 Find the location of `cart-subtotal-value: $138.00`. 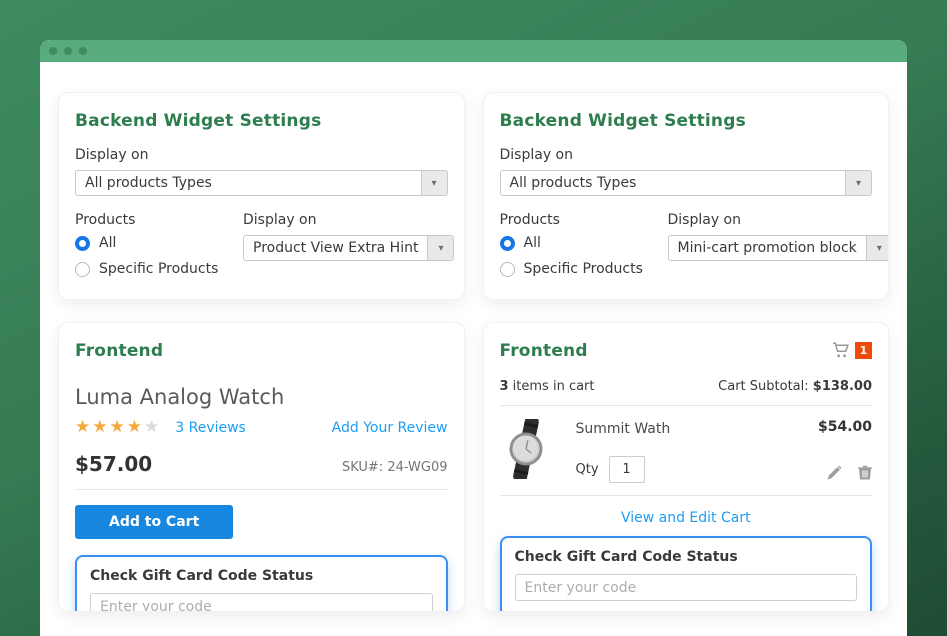

cart-subtotal-value: $138.00 is located at coordinates (842, 386).